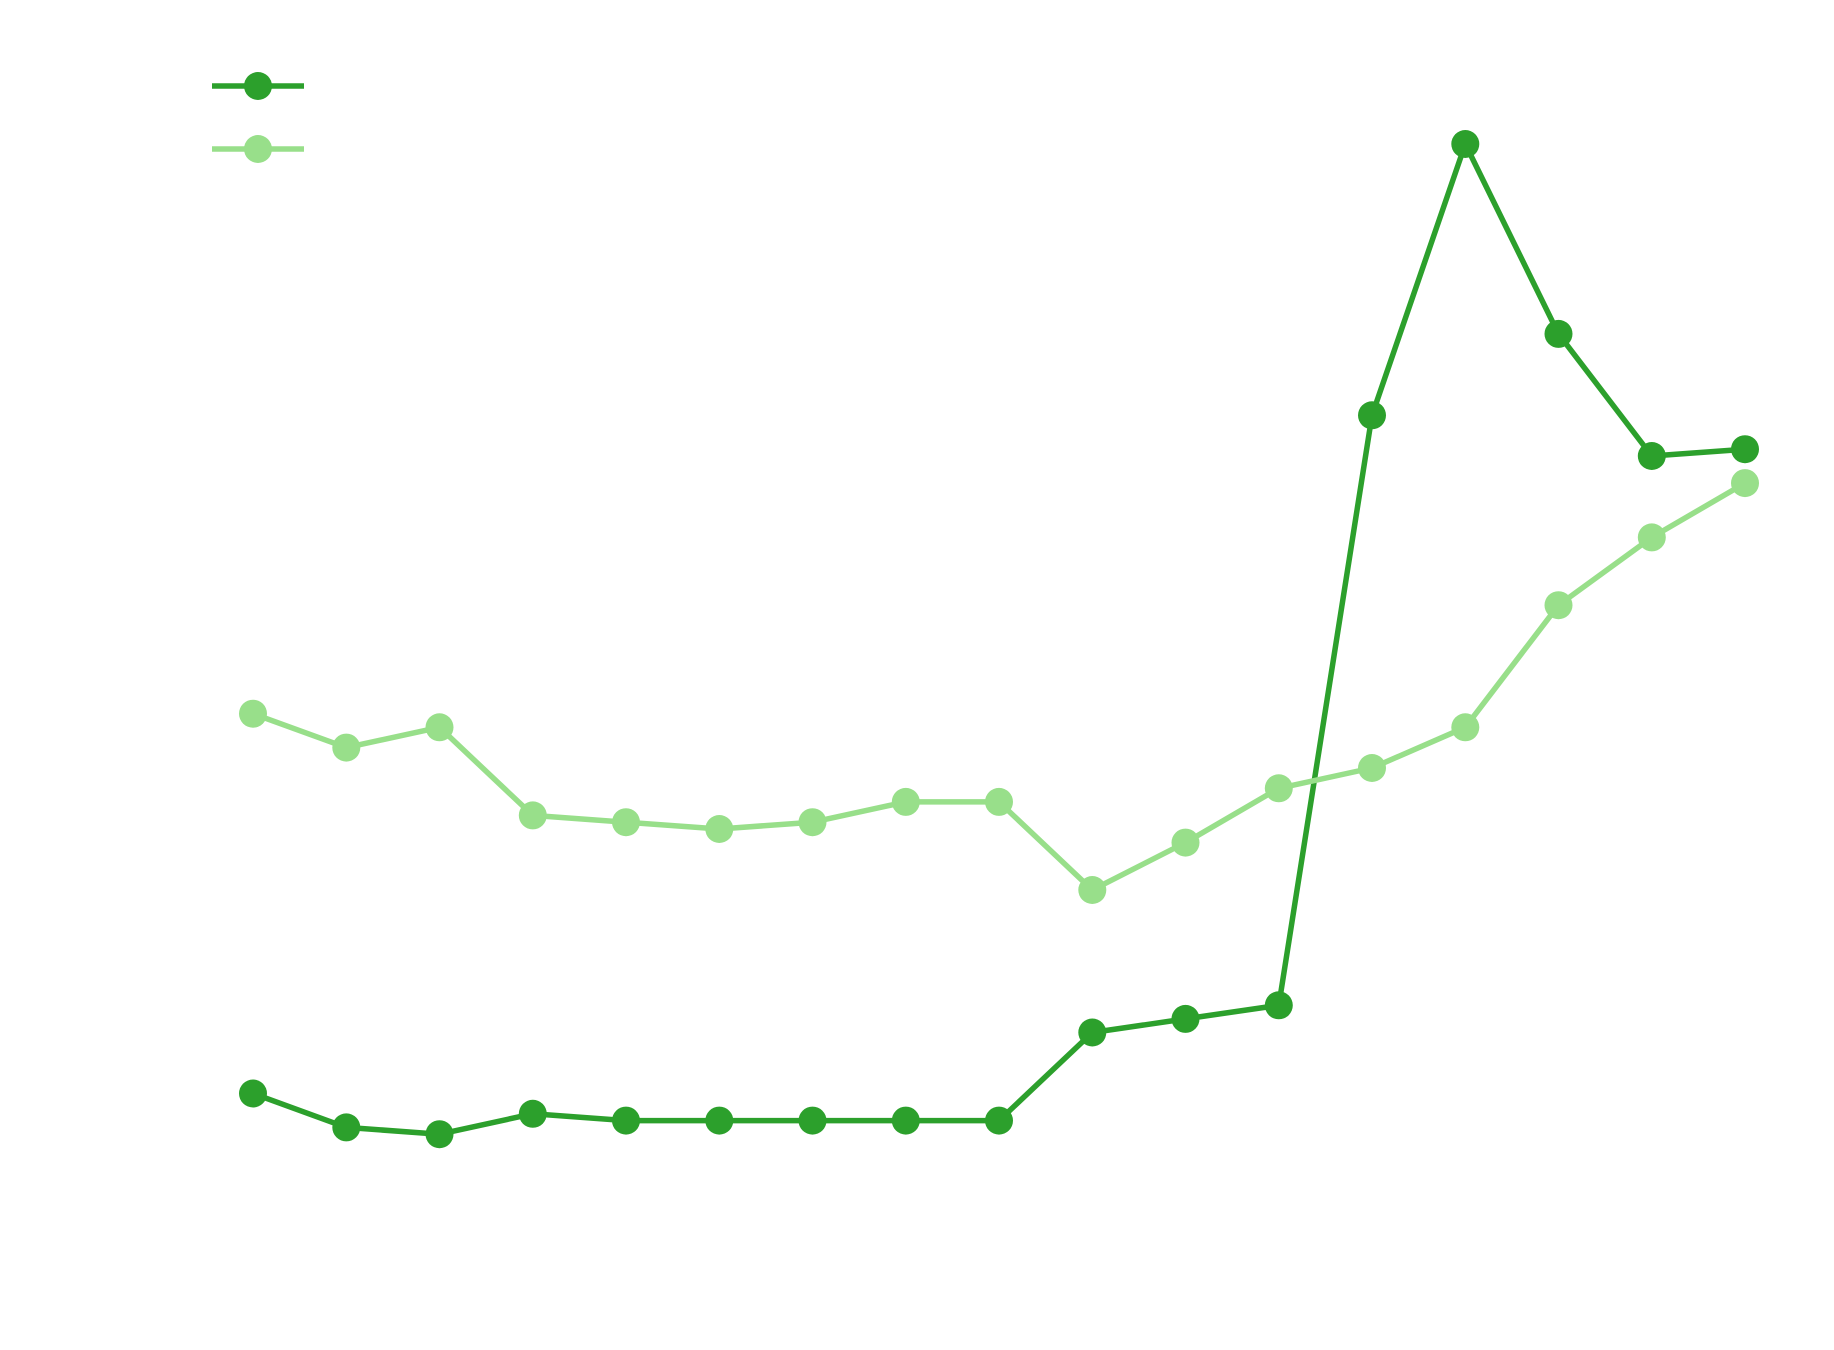 The width and height of the screenshot is (1834, 1350). Describe the element at coordinates (258, 117) in the screenshot. I see `legend` at that location.